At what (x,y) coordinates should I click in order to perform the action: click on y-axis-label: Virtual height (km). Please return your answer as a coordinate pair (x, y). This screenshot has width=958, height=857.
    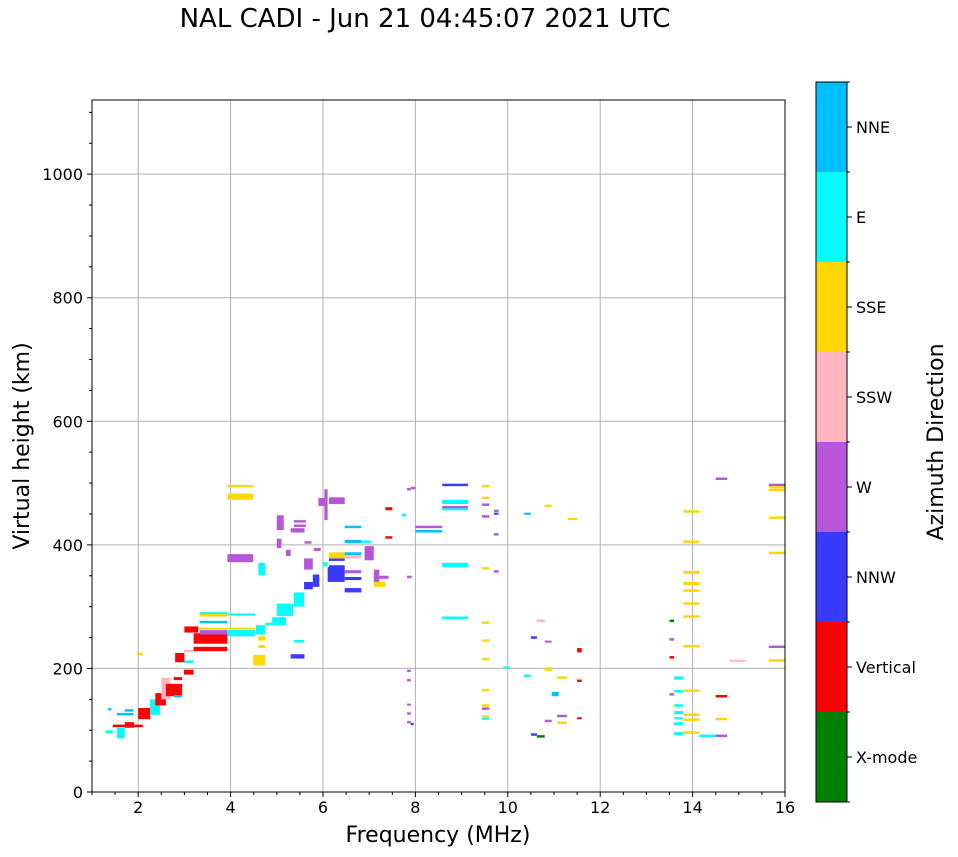
    Looking at the image, I should click on (22, 445).